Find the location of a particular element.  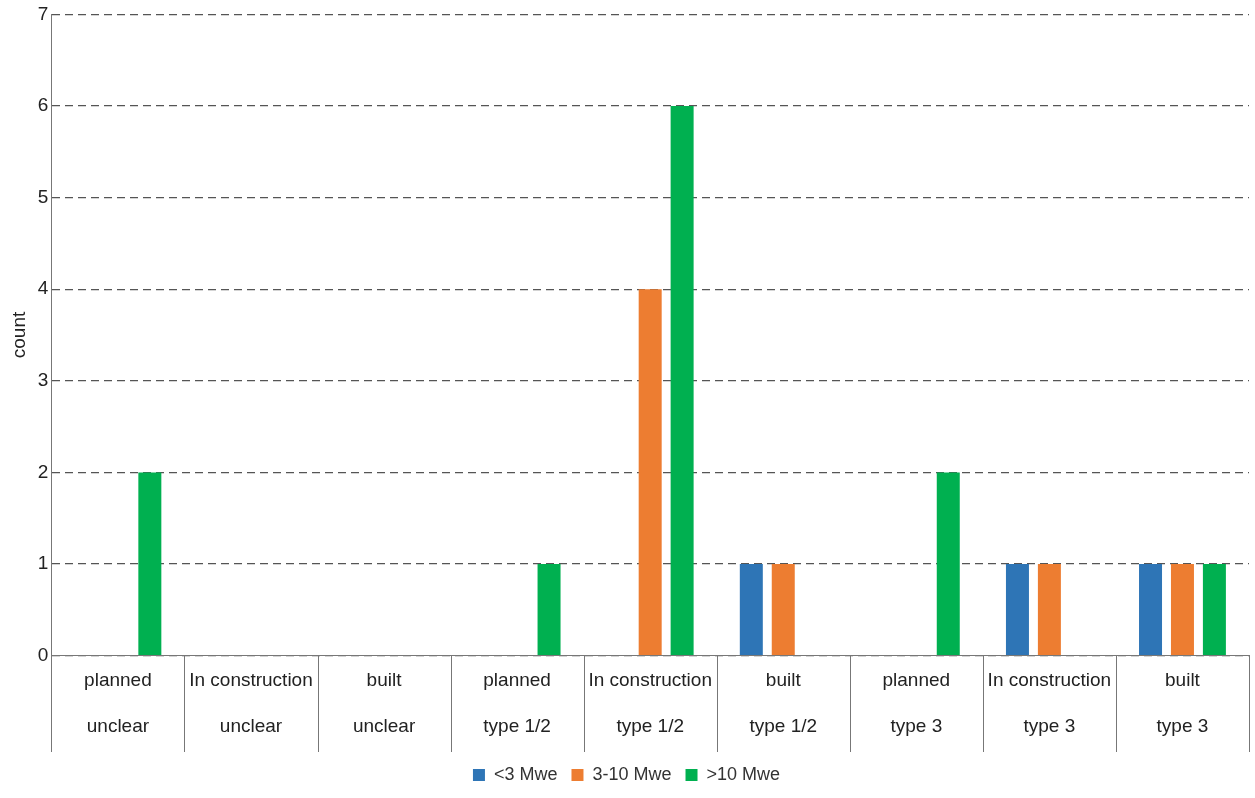

y-tick-label: 5 is located at coordinates (43, 196).